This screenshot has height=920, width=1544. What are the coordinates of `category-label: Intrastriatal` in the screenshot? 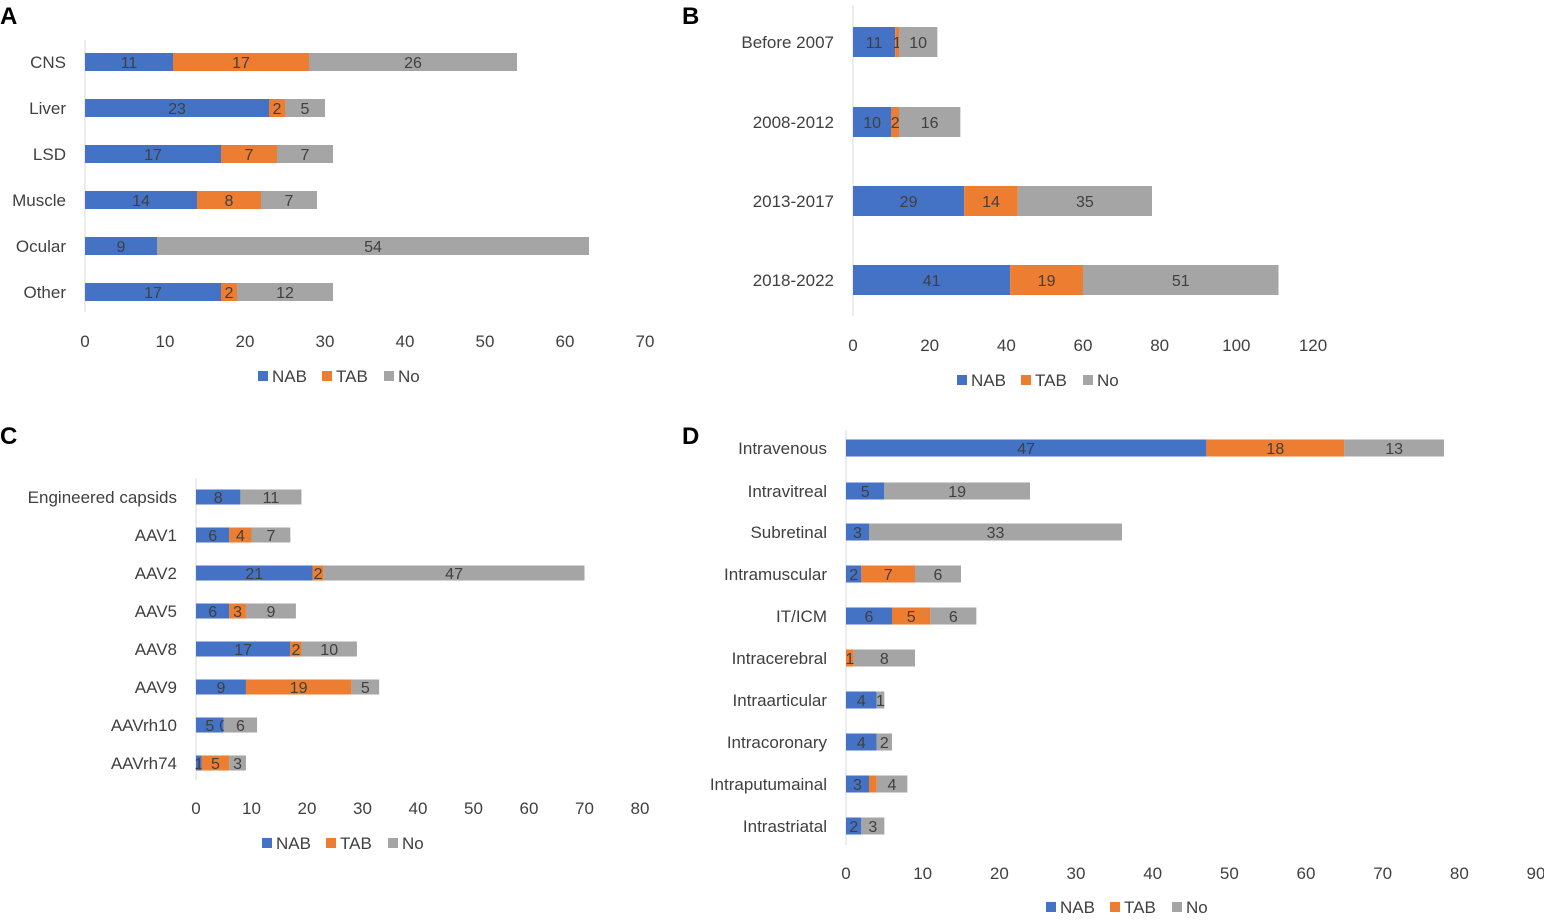 It's located at (785, 826).